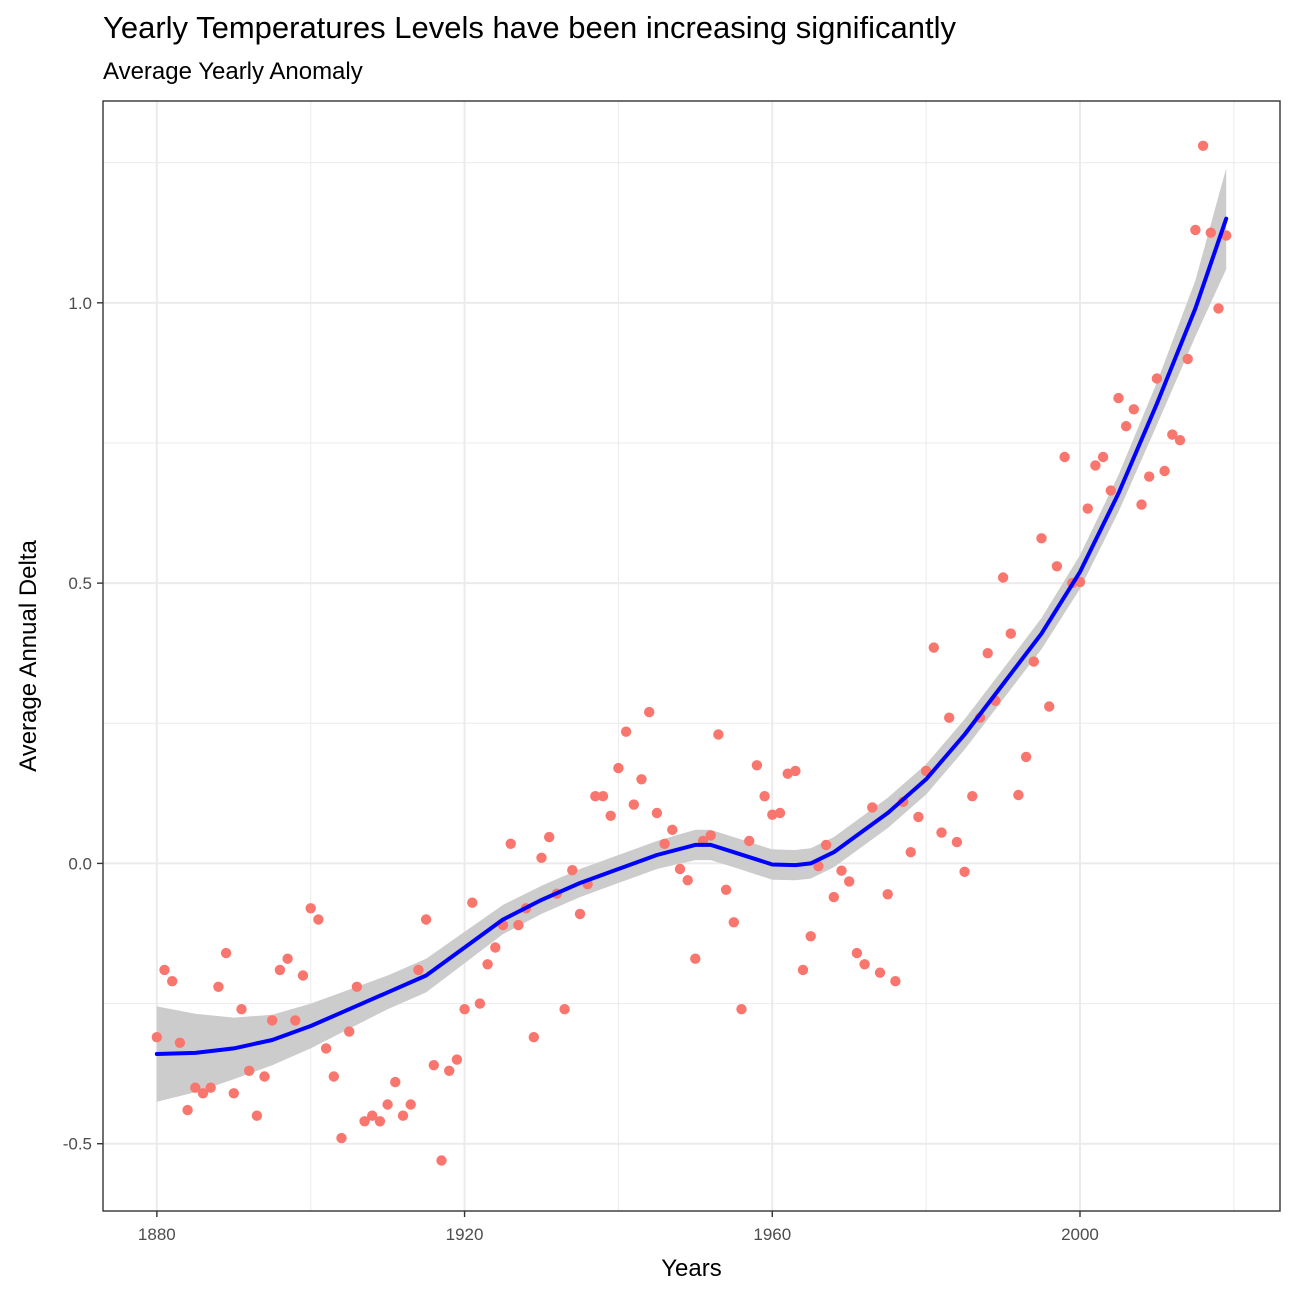 The width and height of the screenshot is (1296, 1296). I want to click on y-tick-label: 0.5, so click(80, 583).